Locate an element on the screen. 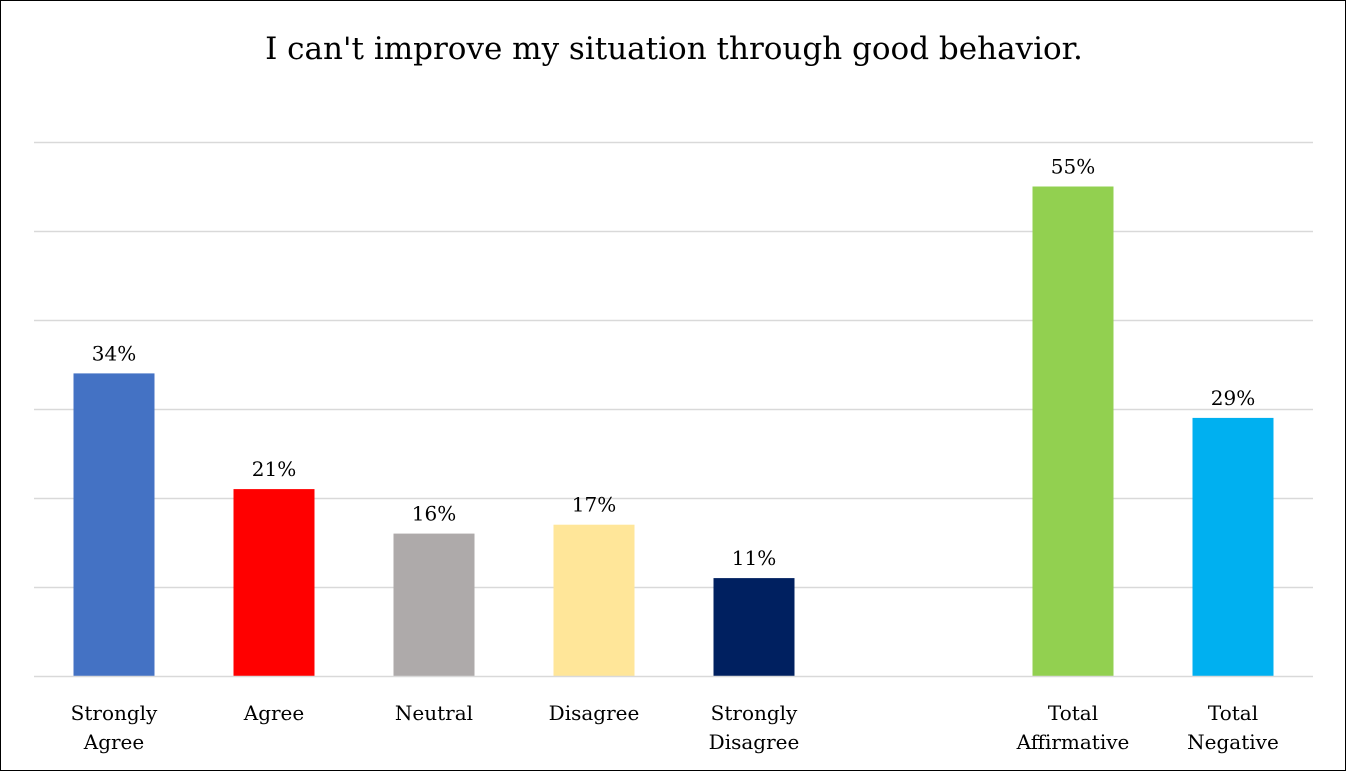  x-tick-label: Disagree is located at coordinates (594, 713).